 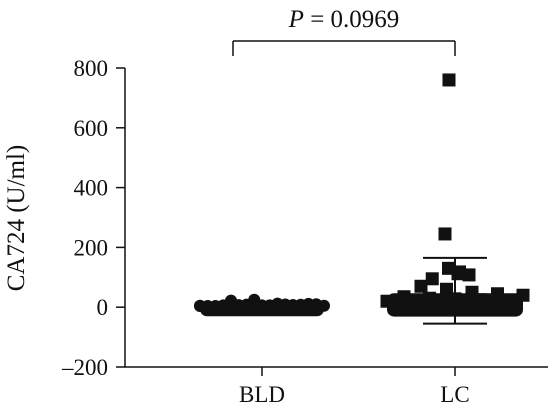 What do you see at coordinates (454, 394) in the screenshot?
I see `x-tick-label: LC` at bounding box center [454, 394].